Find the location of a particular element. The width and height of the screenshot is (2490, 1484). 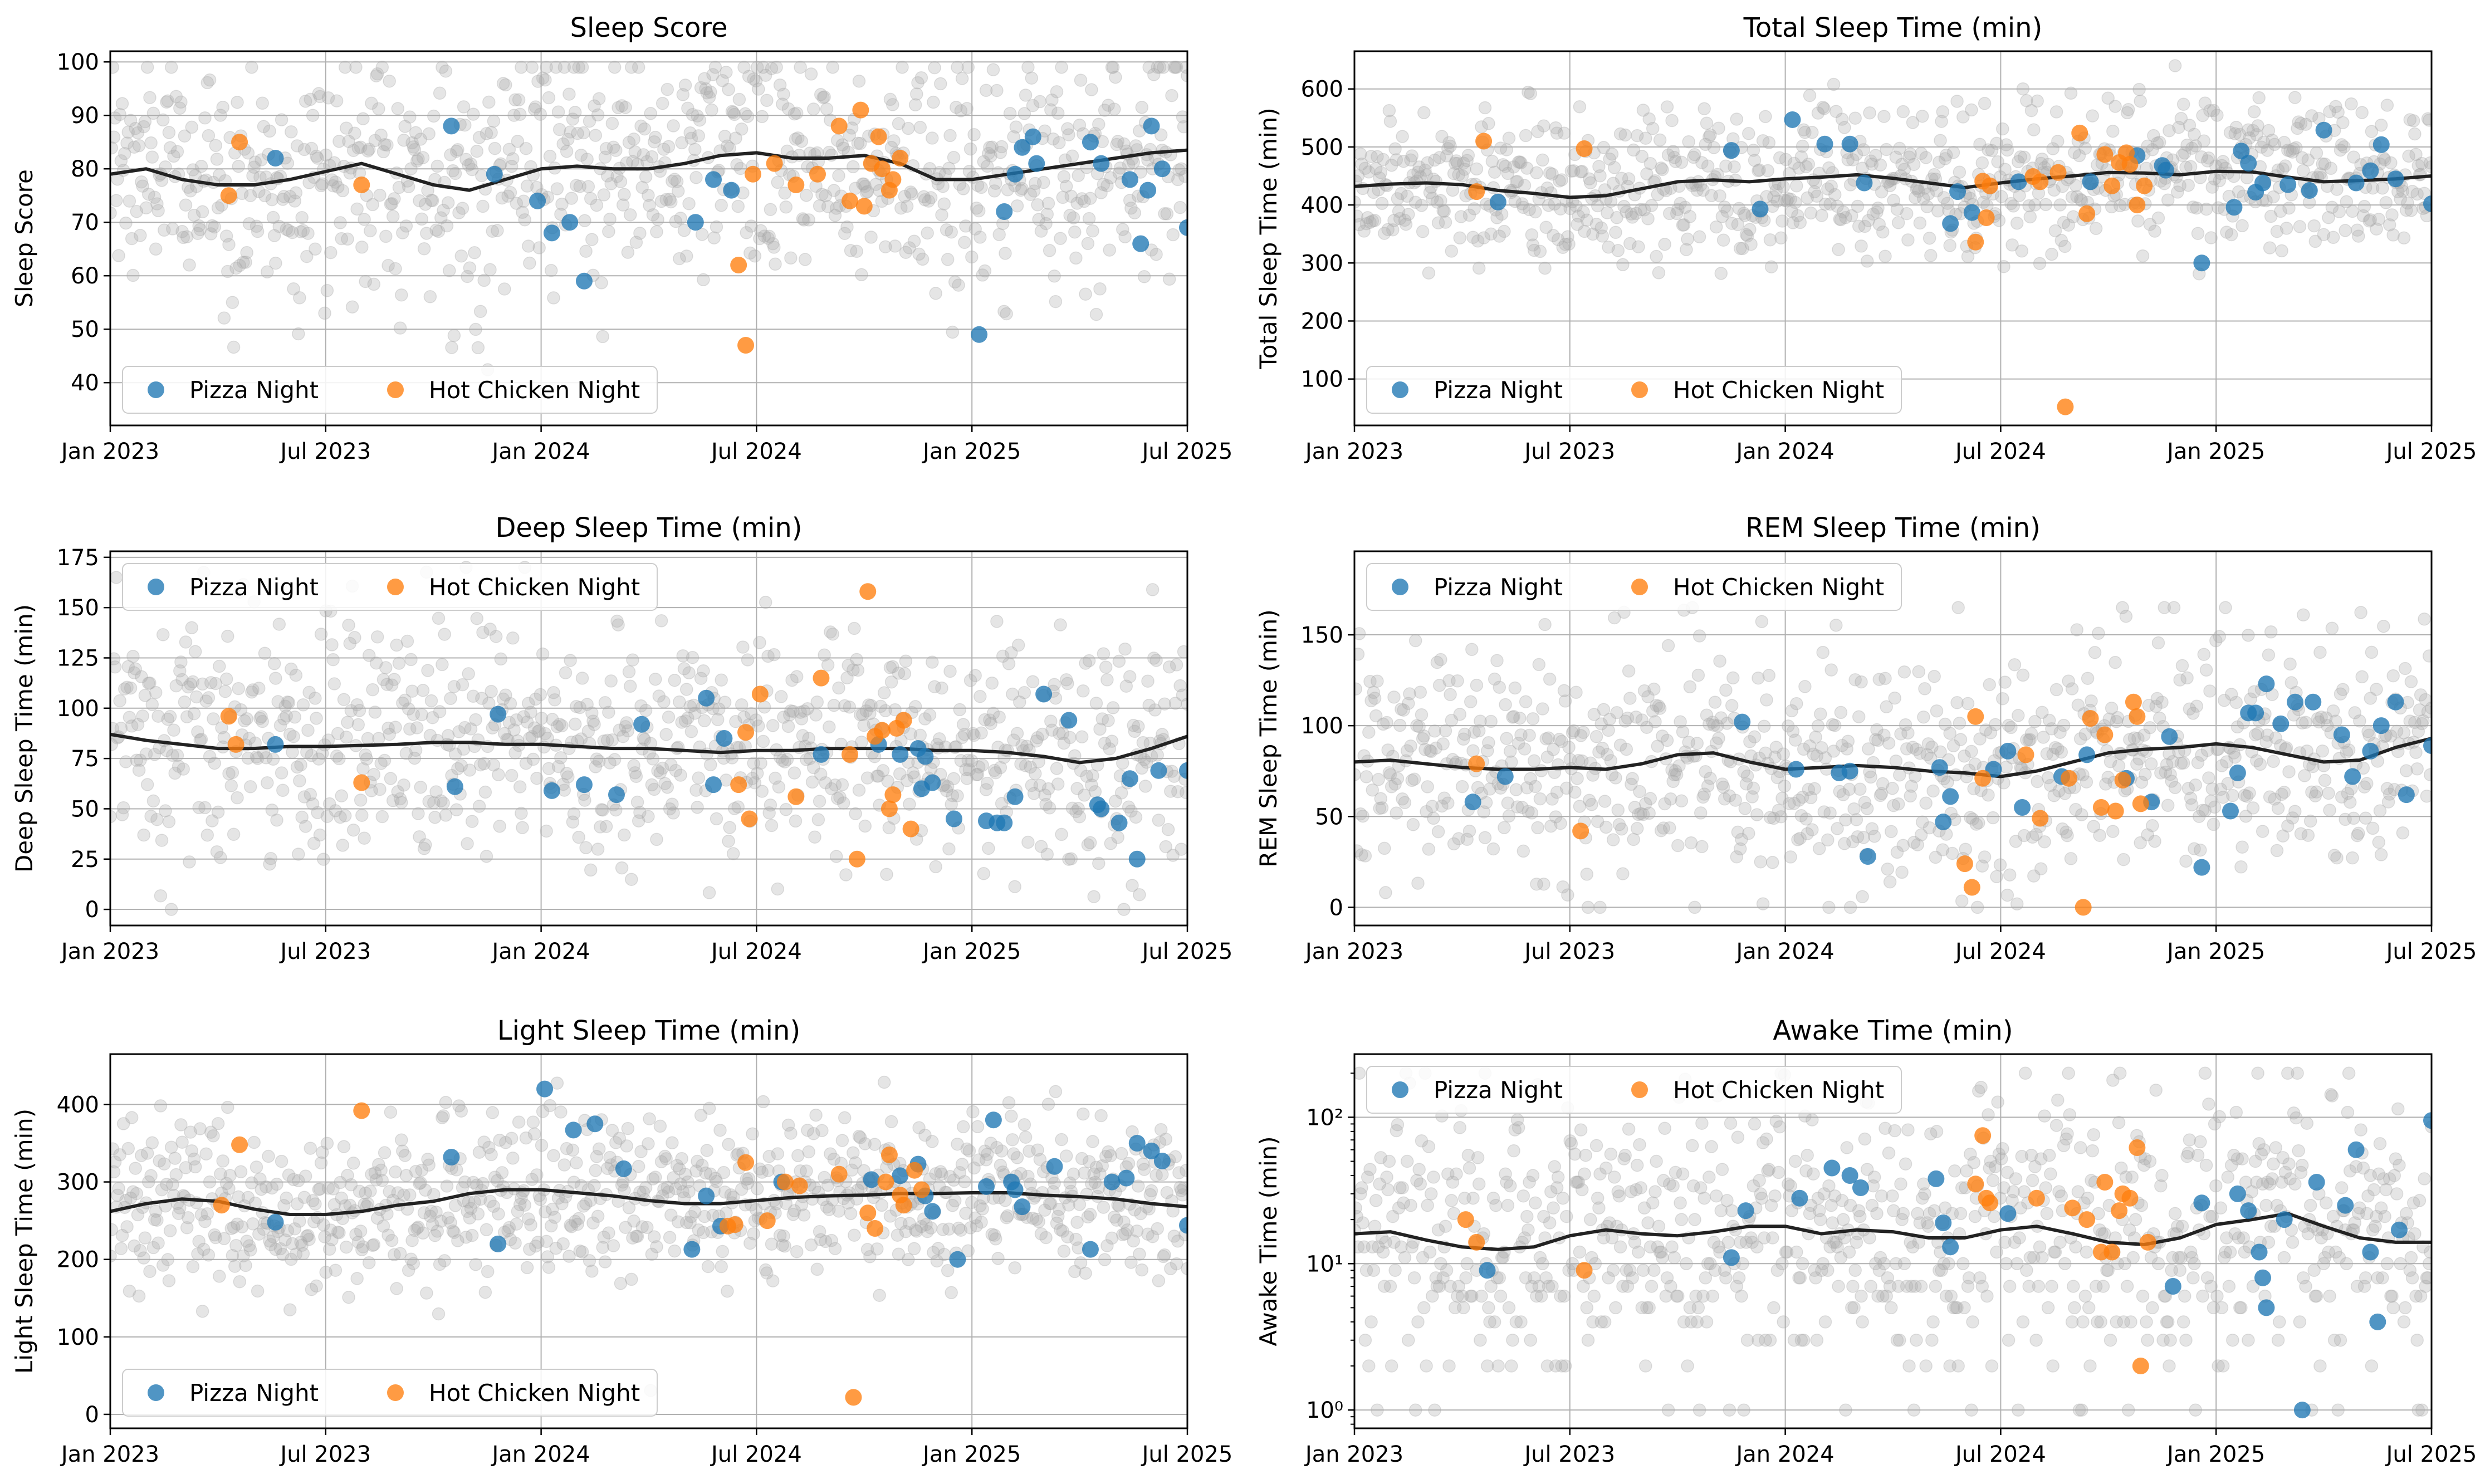

x-tick-label: Jan 2024 is located at coordinates (540, 1454).